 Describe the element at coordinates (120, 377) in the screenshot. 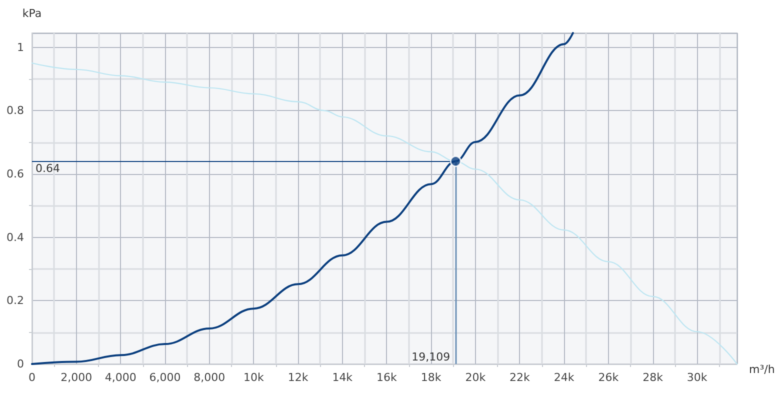

I see `x-tick-label: 4,000` at that location.